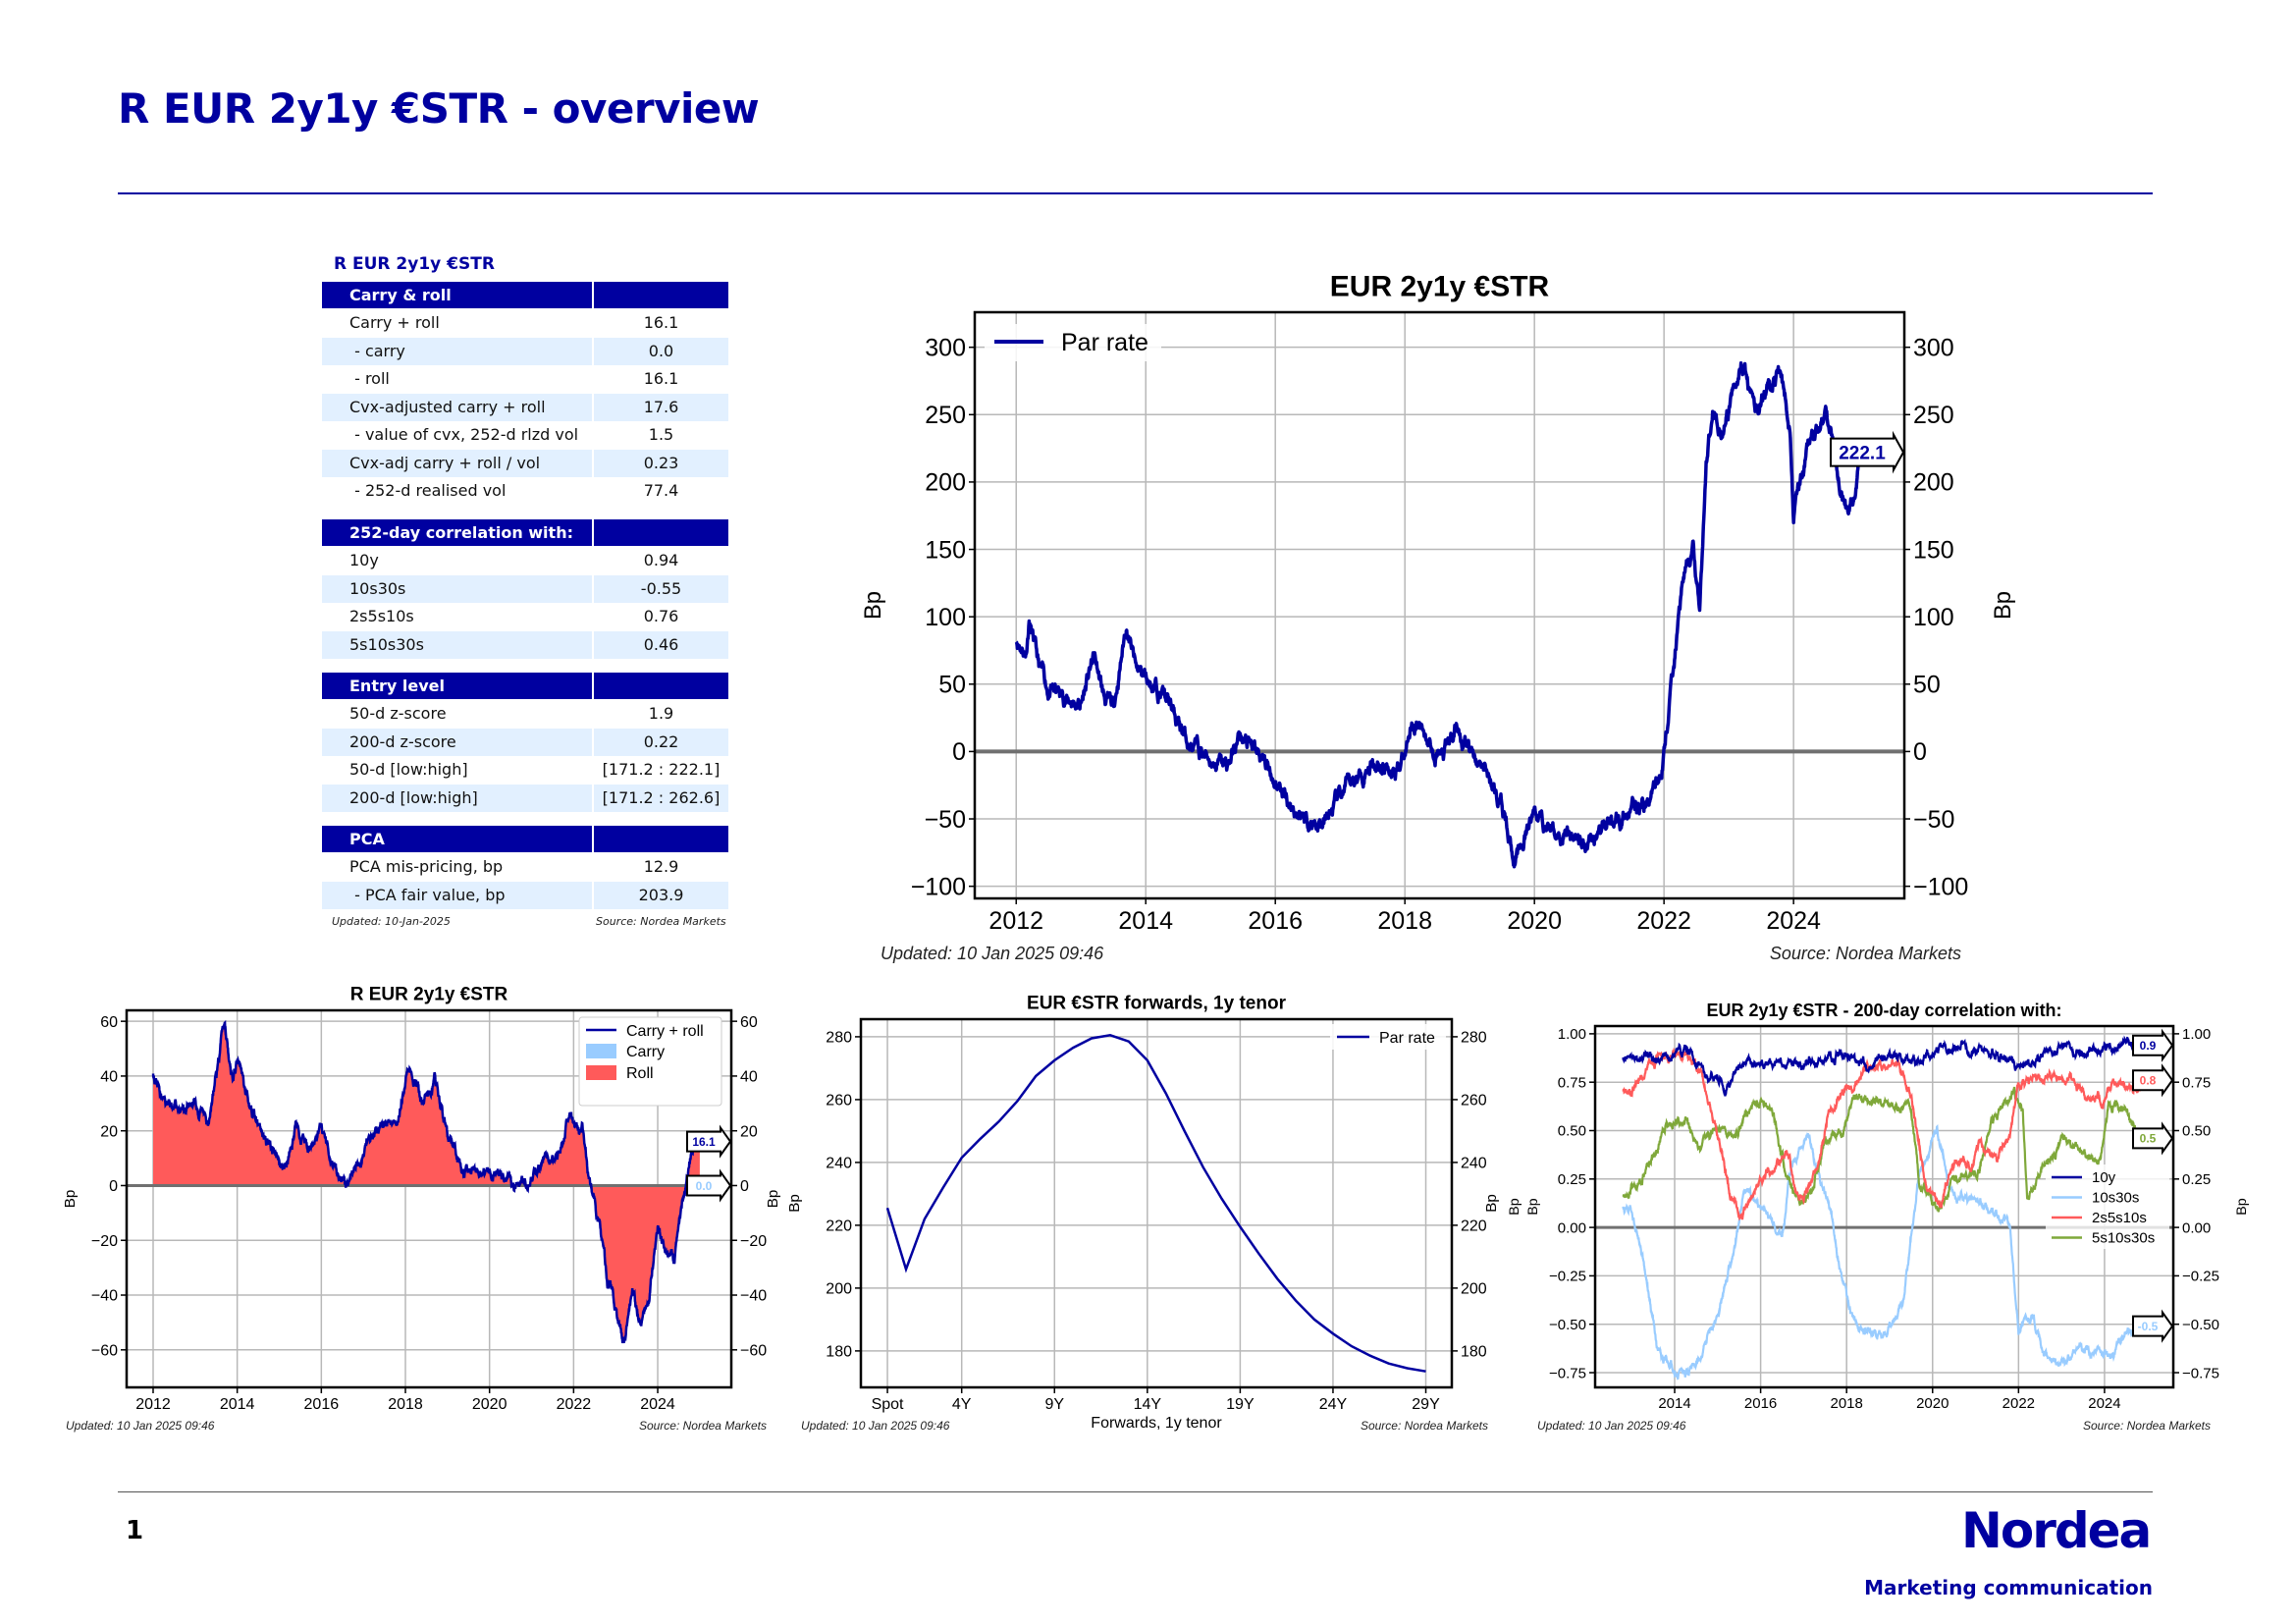 The width and height of the screenshot is (2296, 1624). Describe the element at coordinates (237, 1404) in the screenshot. I see `x-tick-label: 2014` at that location.